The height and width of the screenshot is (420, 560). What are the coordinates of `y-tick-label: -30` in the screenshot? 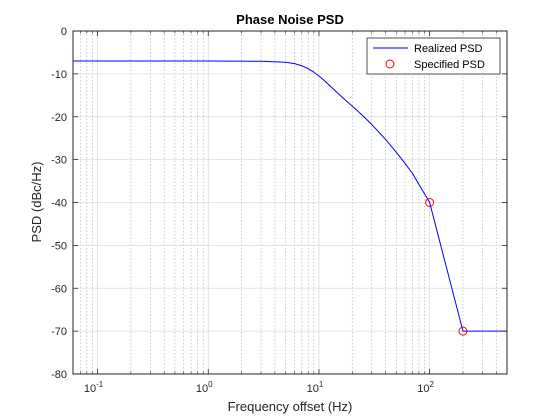 It's located at (59, 161).